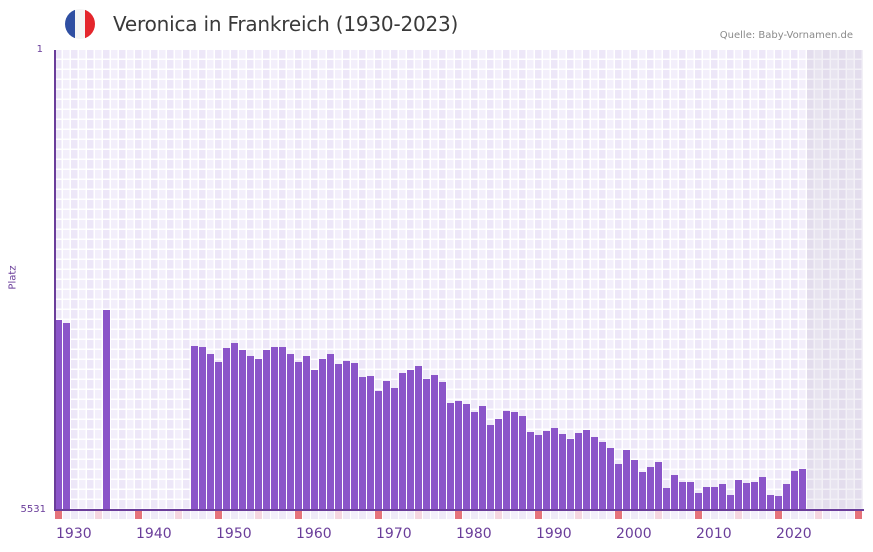 The image size is (873, 552). What do you see at coordinates (682, 495) in the screenshot?
I see `bar-2008` at bounding box center [682, 495].